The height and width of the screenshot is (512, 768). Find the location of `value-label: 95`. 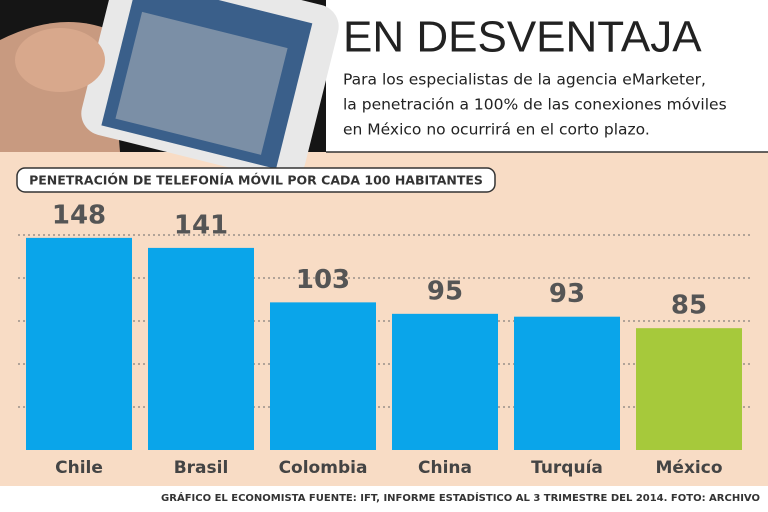

value-label: 95 is located at coordinates (445, 291).